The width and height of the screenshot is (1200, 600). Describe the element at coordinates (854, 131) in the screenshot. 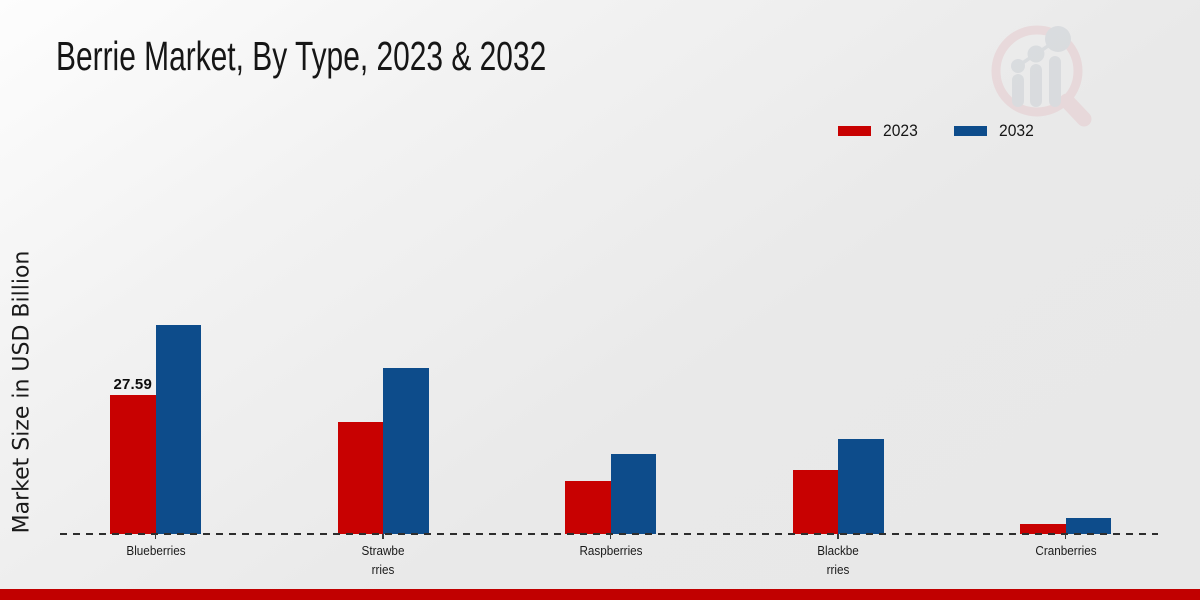

I see `legend-swatch-2023` at that location.